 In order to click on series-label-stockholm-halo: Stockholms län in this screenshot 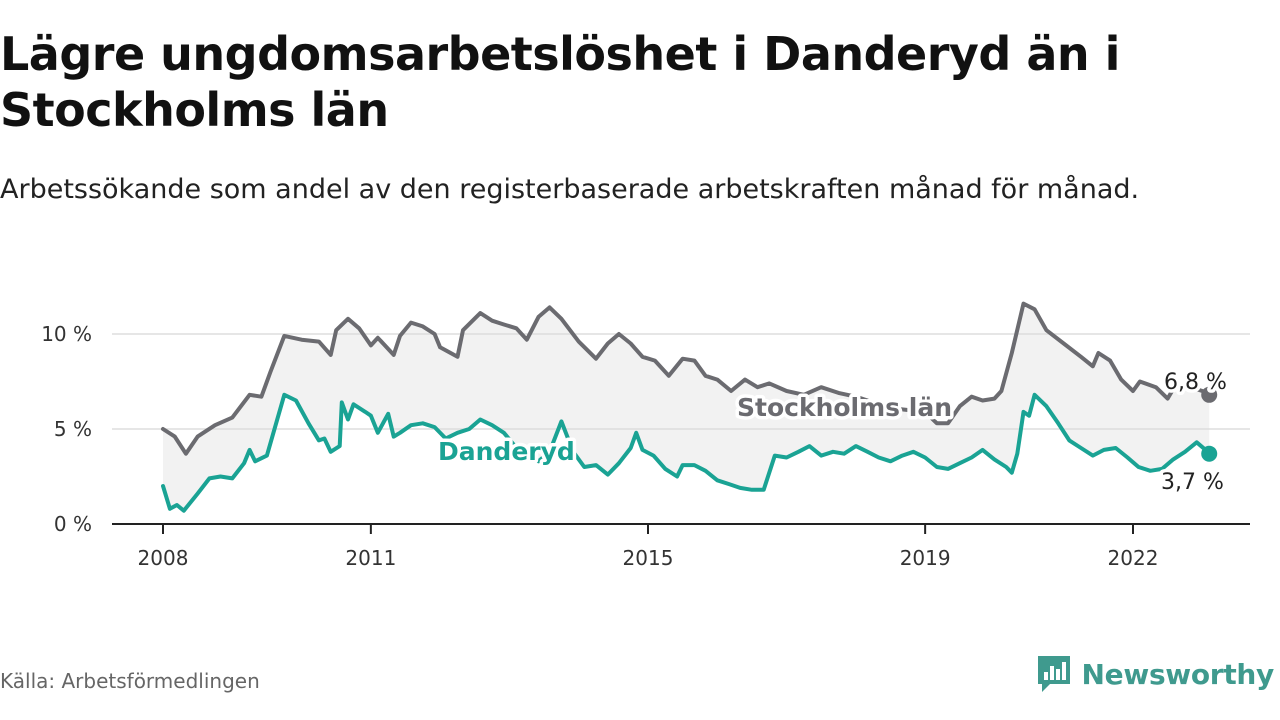, I will do `click(844, 407)`.